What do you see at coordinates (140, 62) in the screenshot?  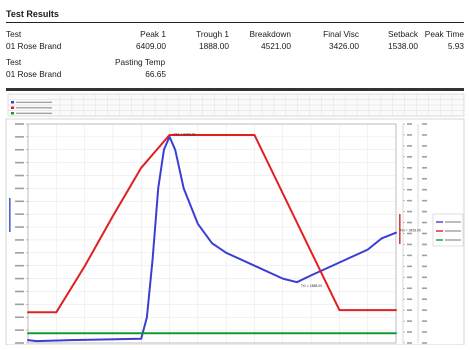 I see `col-pastingtemp-label: Pasting Temp` at bounding box center [140, 62].